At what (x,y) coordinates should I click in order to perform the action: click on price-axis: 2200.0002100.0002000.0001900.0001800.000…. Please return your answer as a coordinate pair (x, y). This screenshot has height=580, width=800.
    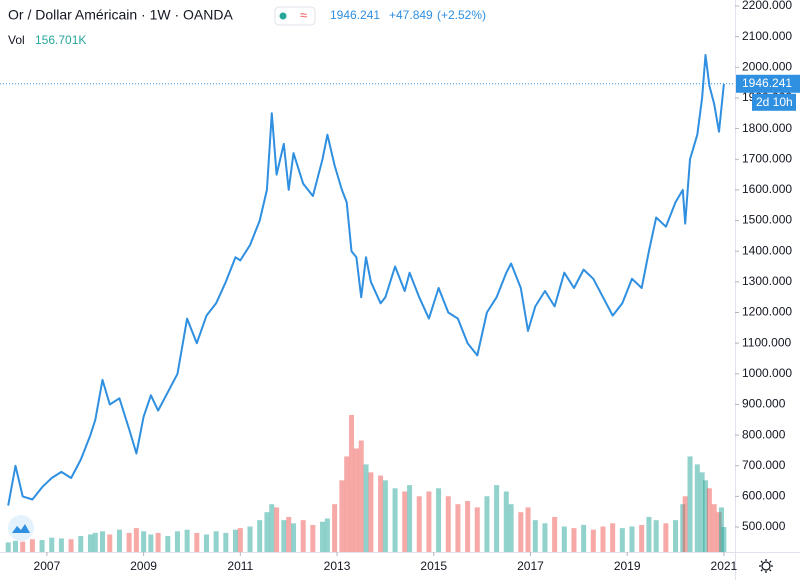
    Looking at the image, I should click on (767, 266).